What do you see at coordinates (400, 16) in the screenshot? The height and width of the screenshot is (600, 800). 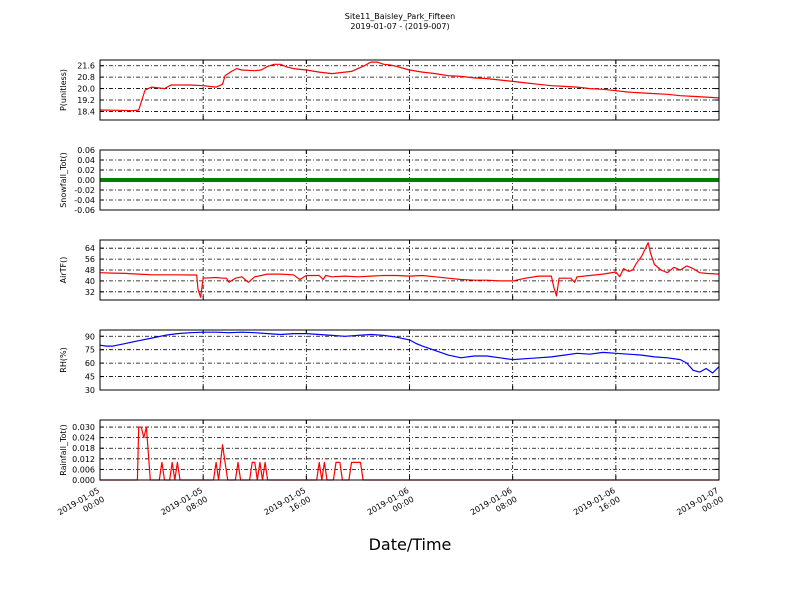 I see `chart-title: Site11_Baisley_Park_Fifteen` at bounding box center [400, 16].